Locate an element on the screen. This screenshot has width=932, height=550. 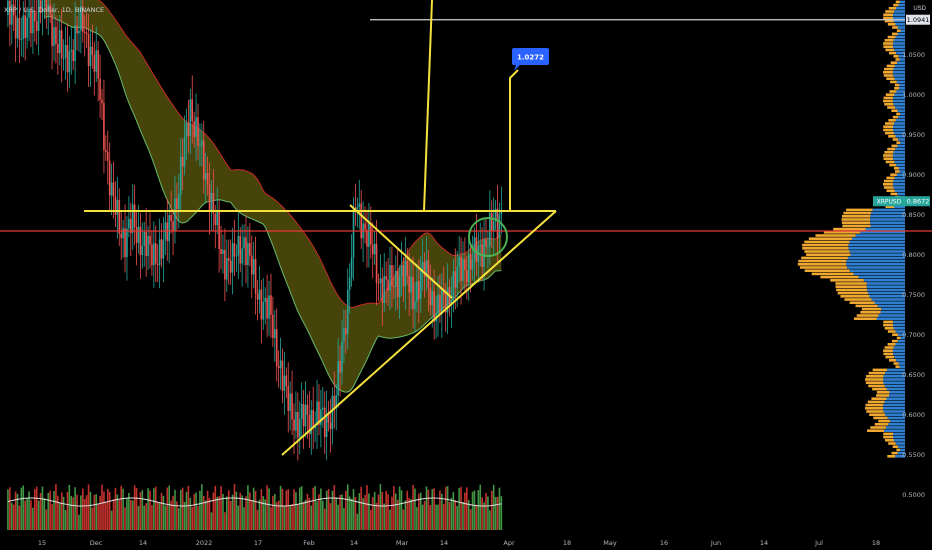
chart-title: XRP / U.S. Dollar, 1D, BINANCE is located at coordinates (54, 10).